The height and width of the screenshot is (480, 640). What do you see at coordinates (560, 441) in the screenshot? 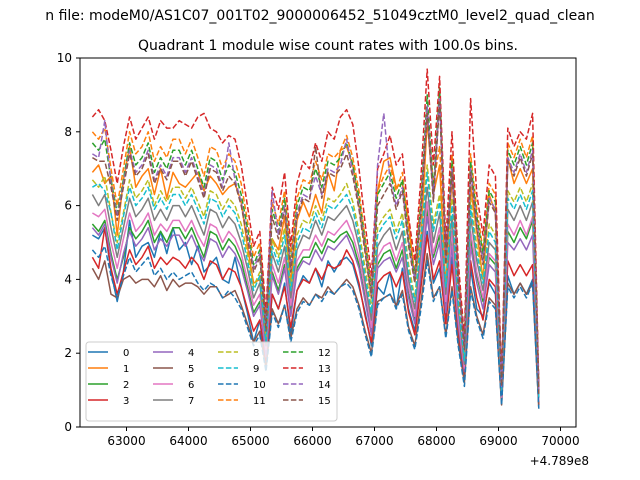
I see `x-tick-label: 70000` at bounding box center [560, 441].